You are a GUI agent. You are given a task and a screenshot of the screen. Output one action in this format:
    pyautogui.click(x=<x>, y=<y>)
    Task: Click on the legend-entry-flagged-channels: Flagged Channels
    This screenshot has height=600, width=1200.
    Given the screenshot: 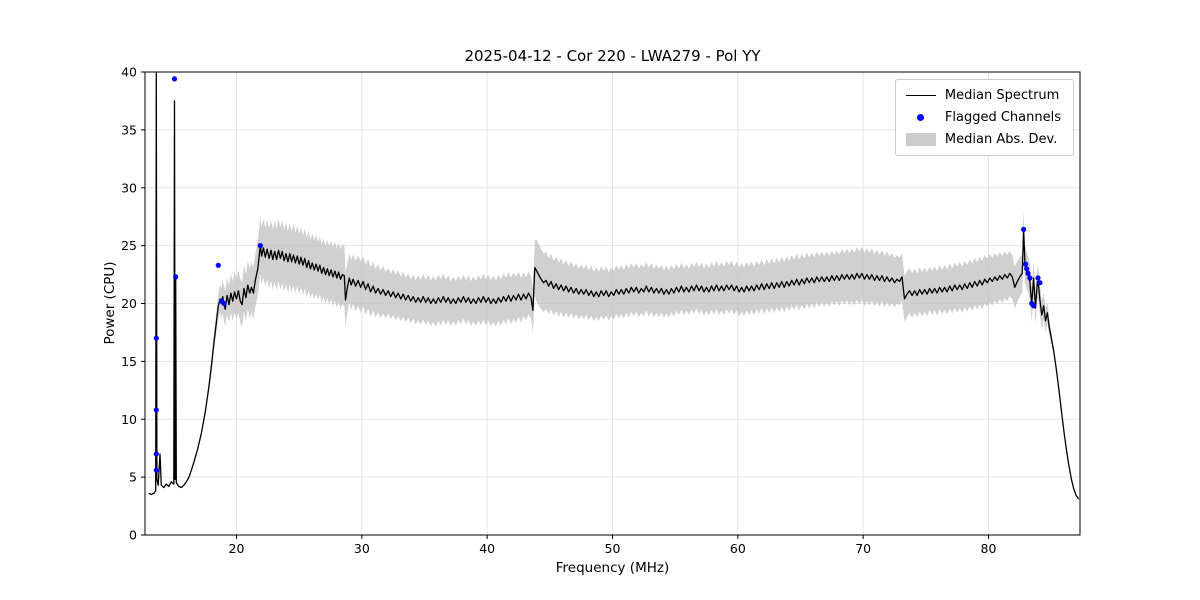 What is the action you would take?
    pyautogui.click(x=983, y=117)
    